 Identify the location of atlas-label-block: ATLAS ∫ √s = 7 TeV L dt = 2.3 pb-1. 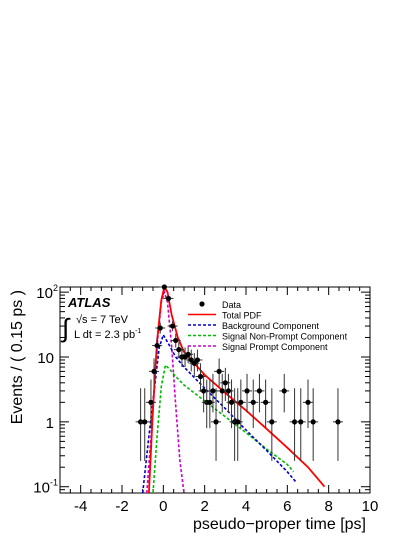
(100, 319).